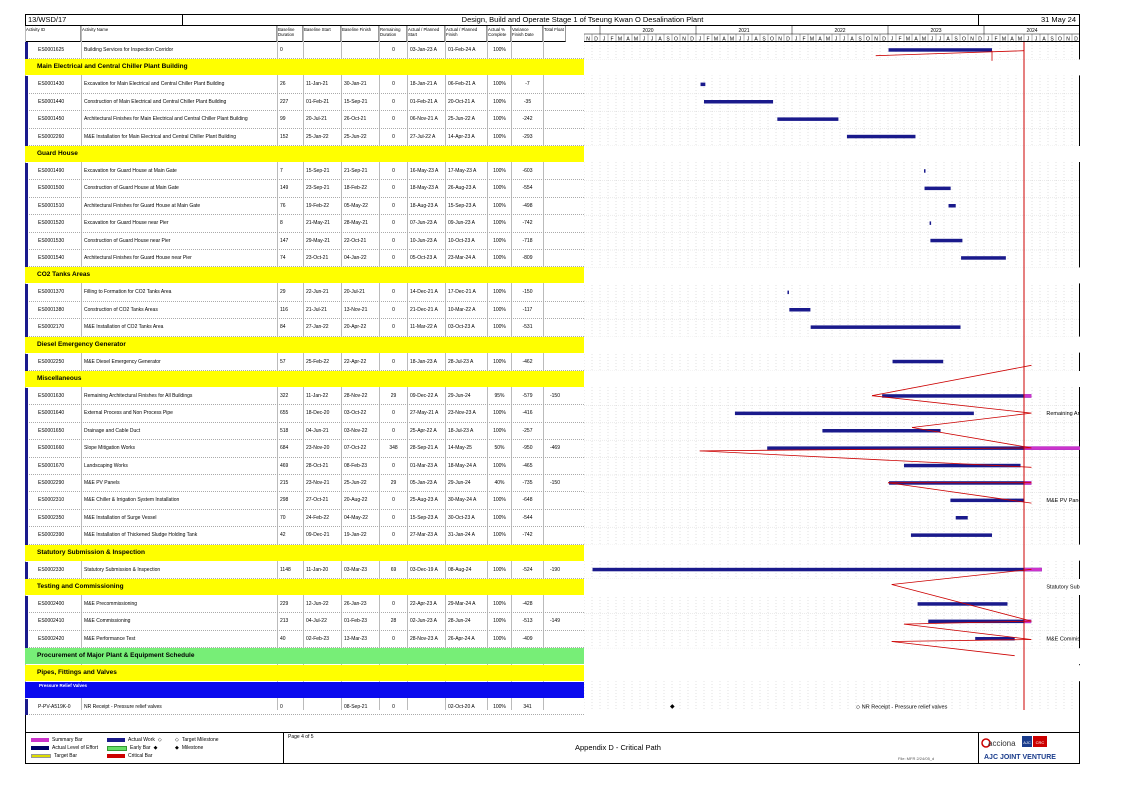 The width and height of the screenshot is (1123, 794). What do you see at coordinates (424, 119) in the screenshot?
I see `cell-as: 06-Nov-21 A` at bounding box center [424, 119].